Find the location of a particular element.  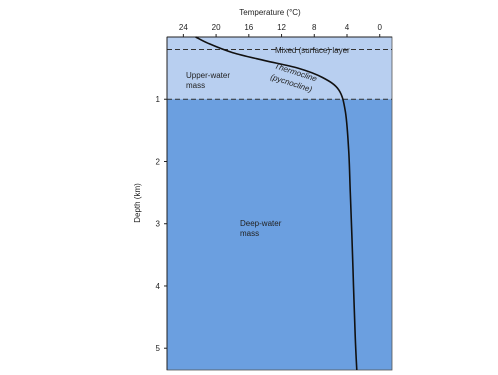

zone-label-mixed-layer: Mixed (surface) layer is located at coordinates (312, 50).